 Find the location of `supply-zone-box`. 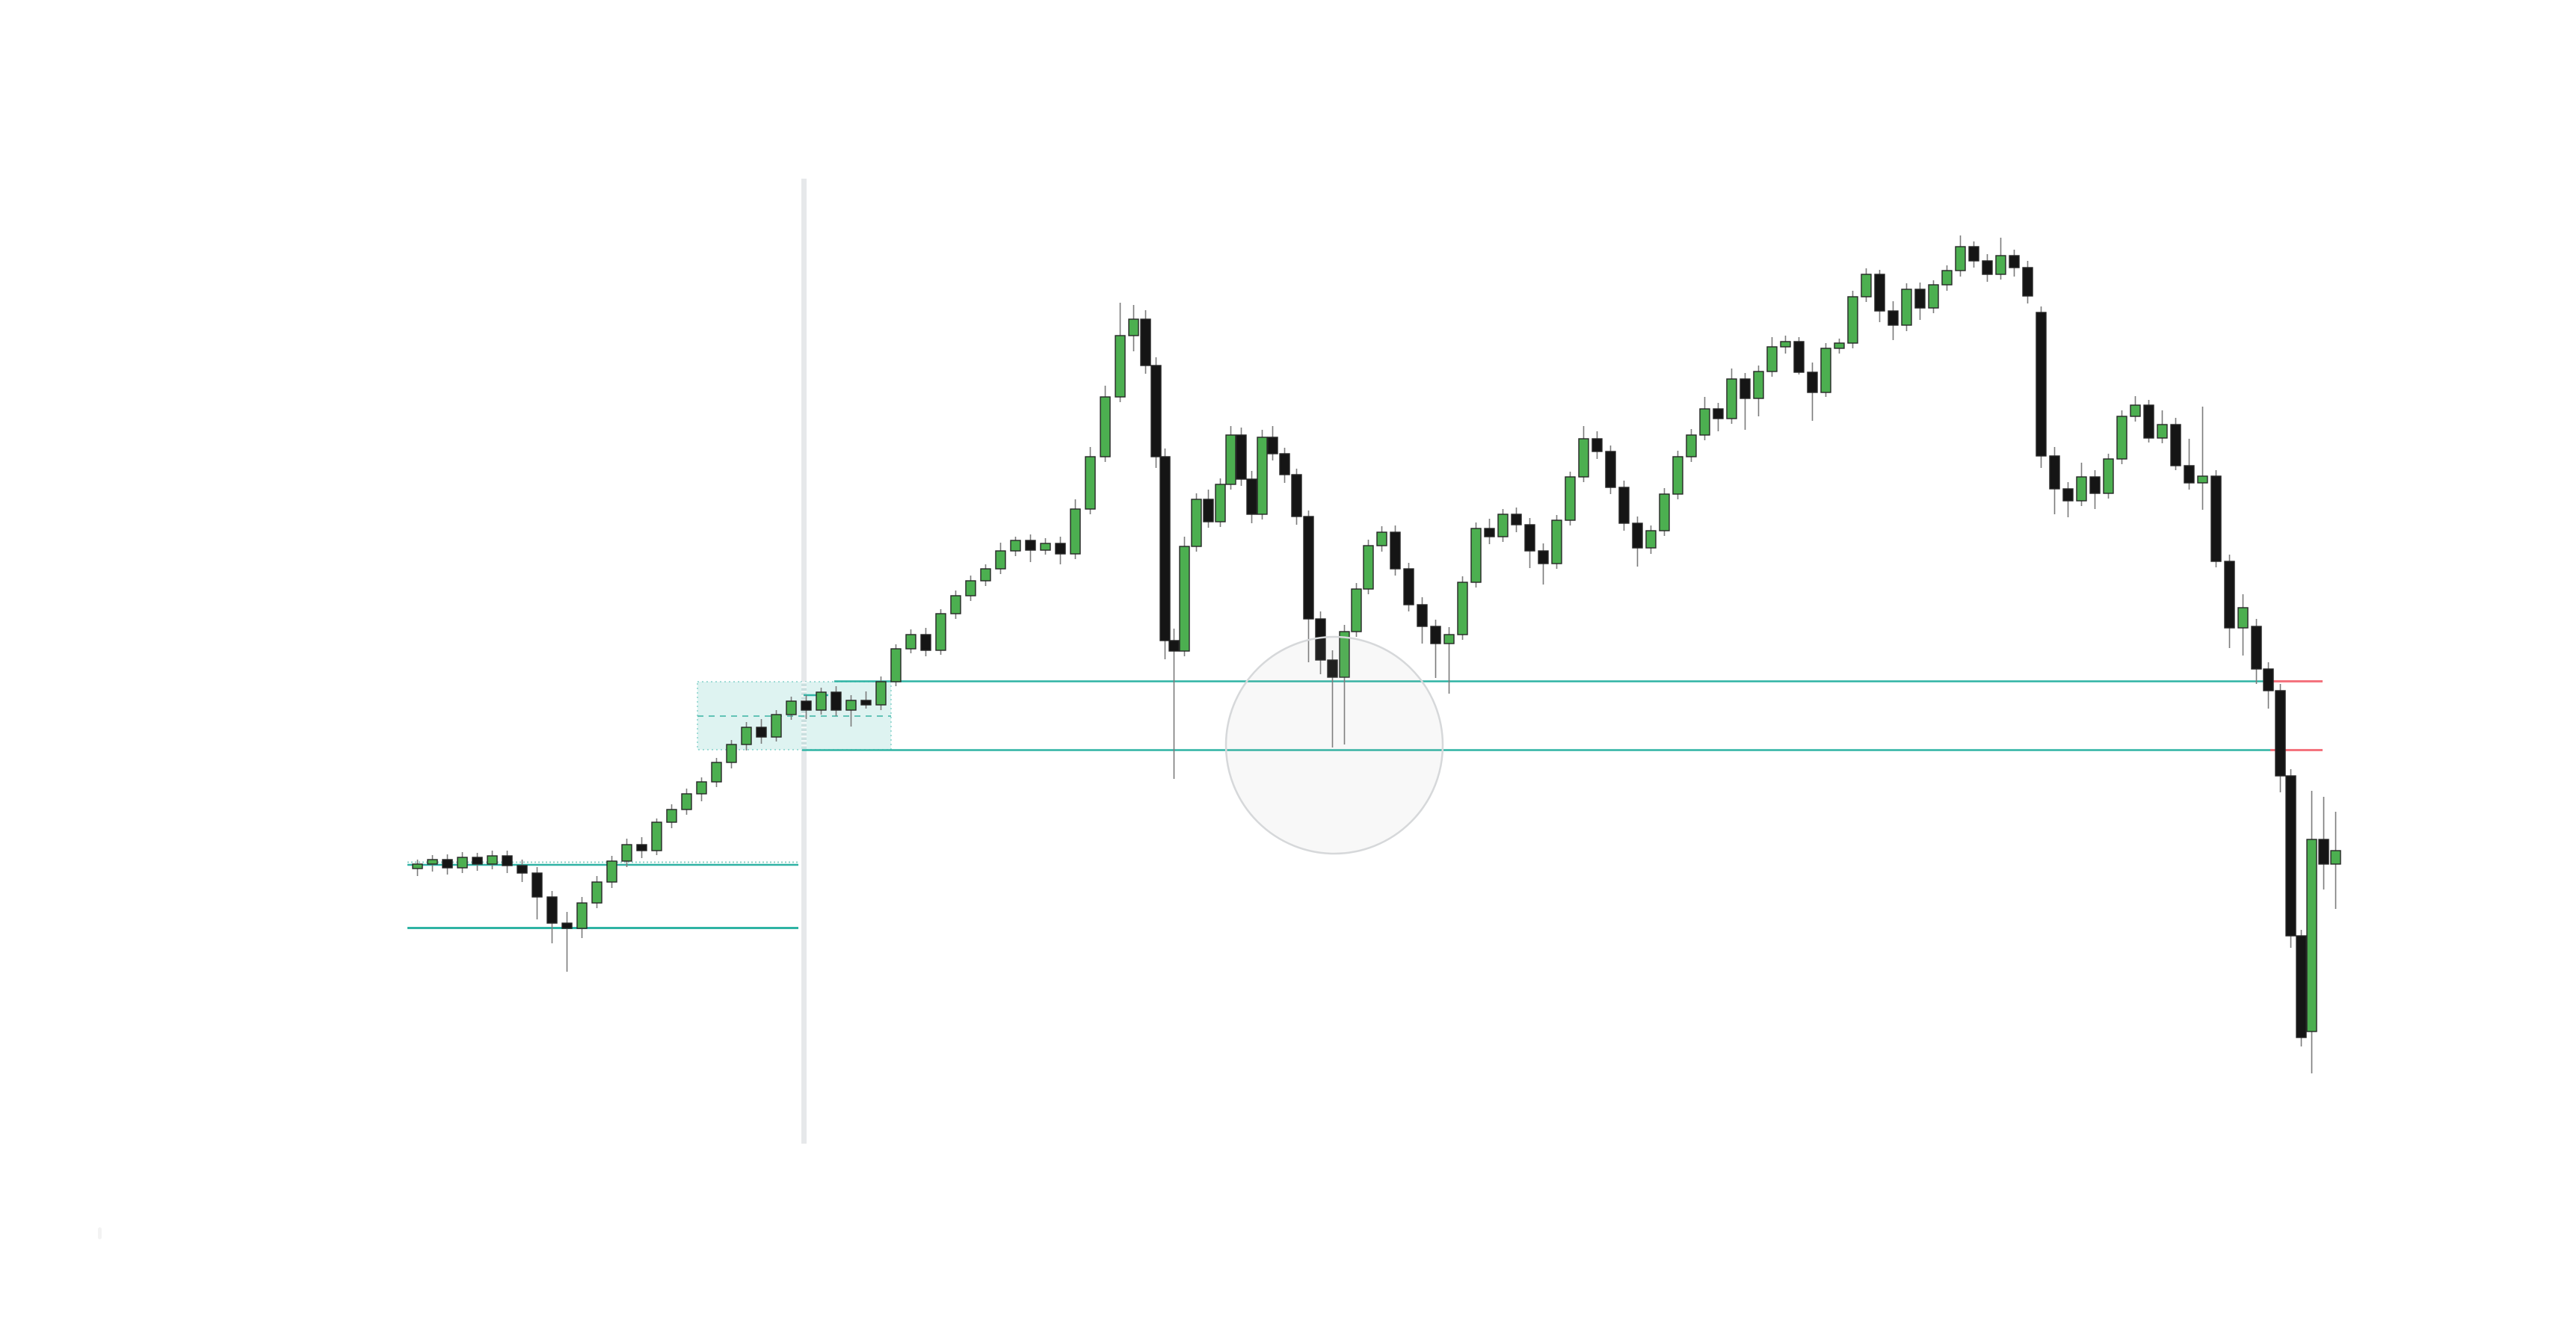

supply-zone-box is located at coordinates (794, 716).